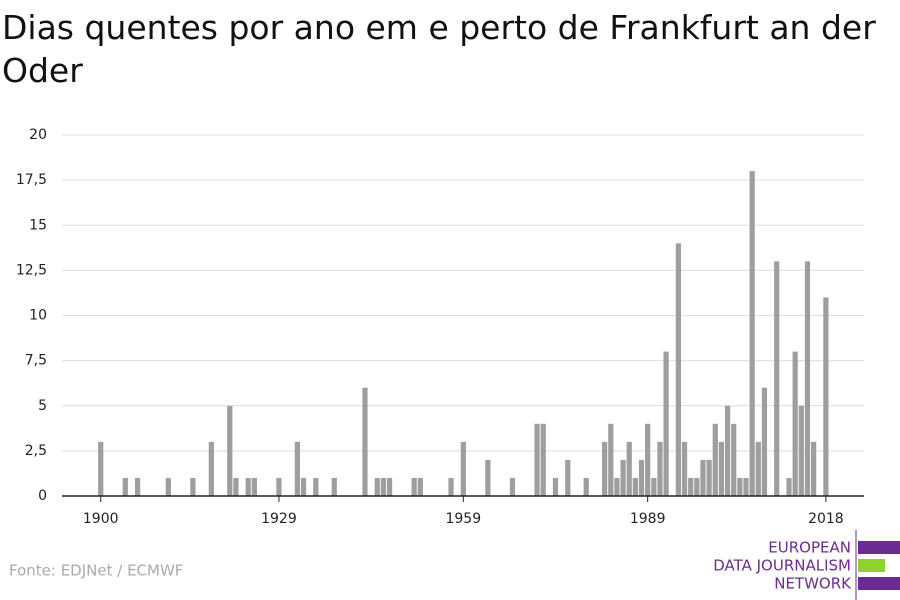  What do you see at coordinates (38, 135) in the screenshot?
I see `y-tick-label: 20` at bounding box center [38, 135].